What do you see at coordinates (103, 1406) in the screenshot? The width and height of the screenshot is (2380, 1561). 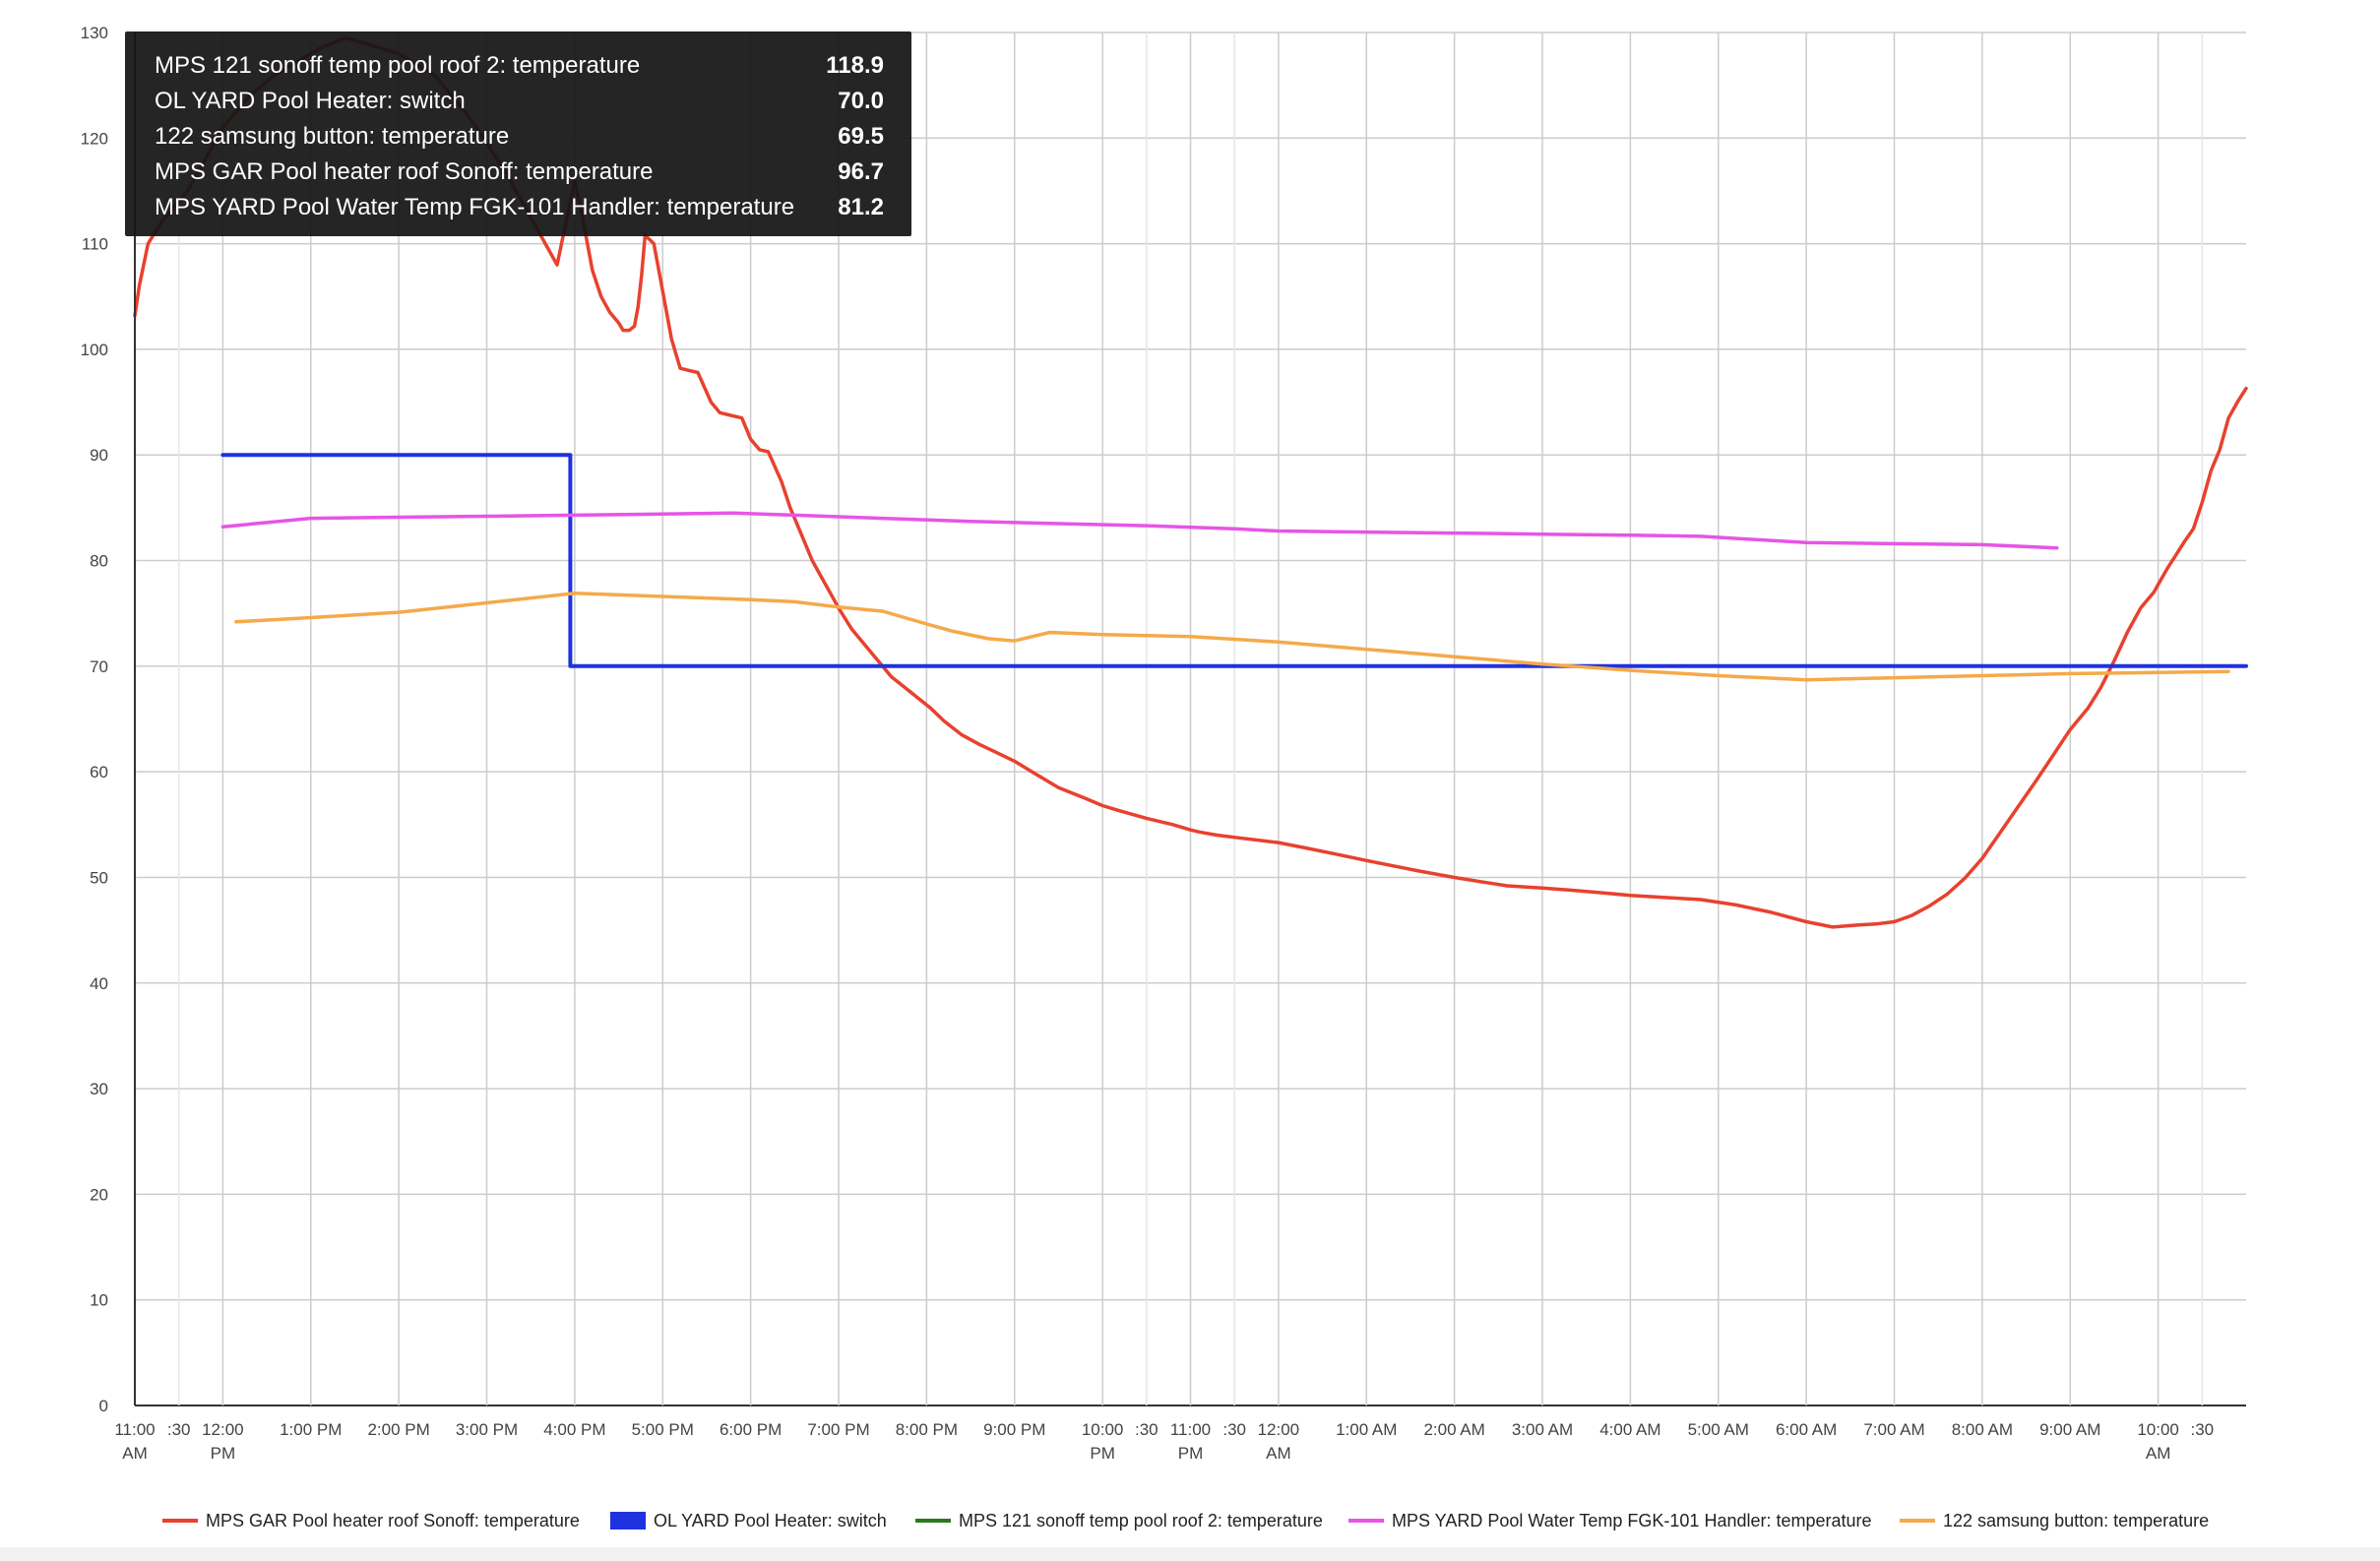 I see `y-tick-label: 0` at bounding box center [103, 1406].